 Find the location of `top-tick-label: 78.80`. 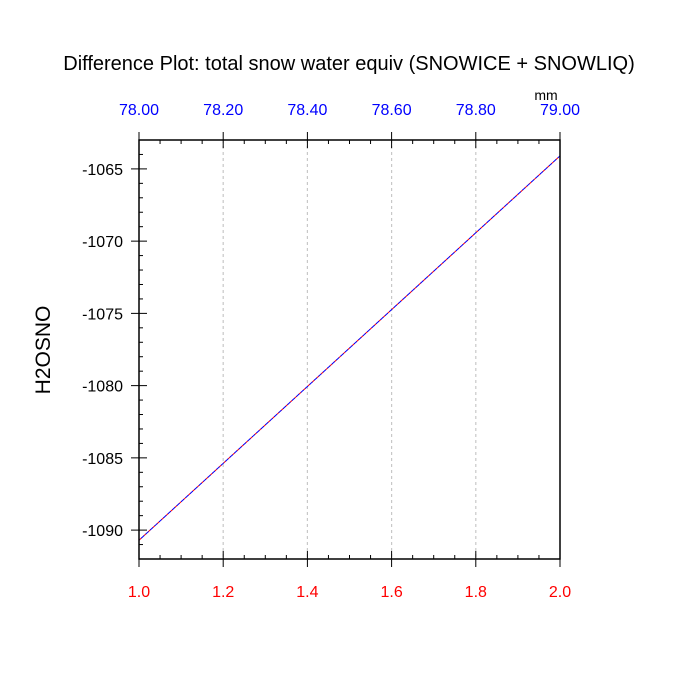

top-tick-label: 78.80 is located at coordinates (476, 110).